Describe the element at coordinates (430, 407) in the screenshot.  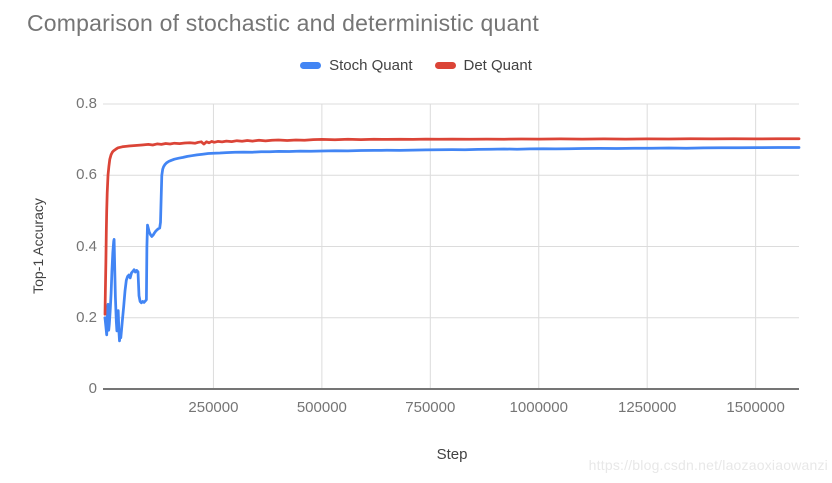
I see `x-tick-label: 750000` at that location.